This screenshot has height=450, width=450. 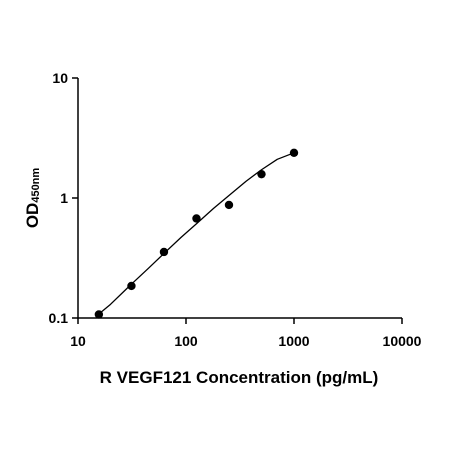 I want to click on x-axis-ticks: 10 100 1000 10000, so click(x=246, y=333).